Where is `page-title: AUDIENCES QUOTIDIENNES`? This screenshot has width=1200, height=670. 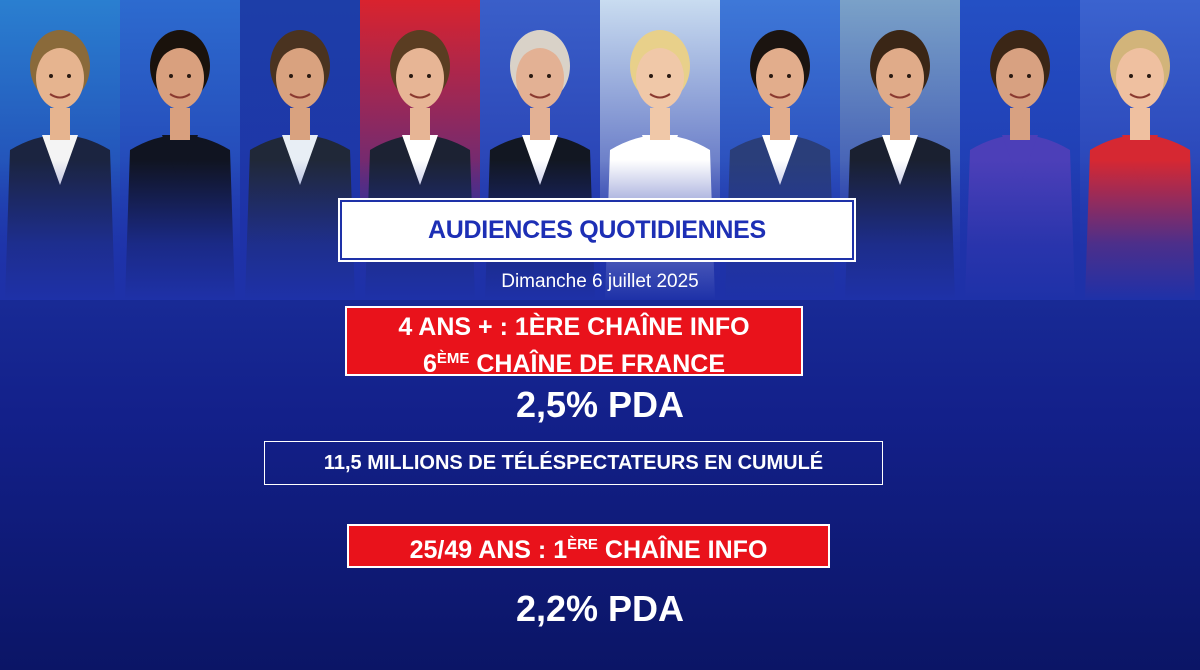 page-title: AUDIENCES QUOTIDIENNES is located at coordinates (597, 229).